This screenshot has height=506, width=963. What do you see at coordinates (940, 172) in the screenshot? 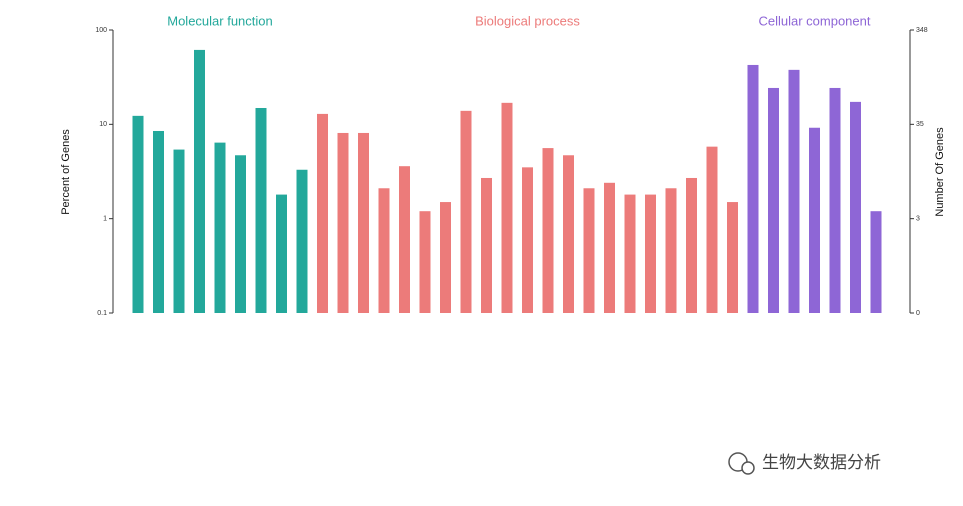
I see `y2-axis-title: Number Of Genes` at bounding box center [940, 172].